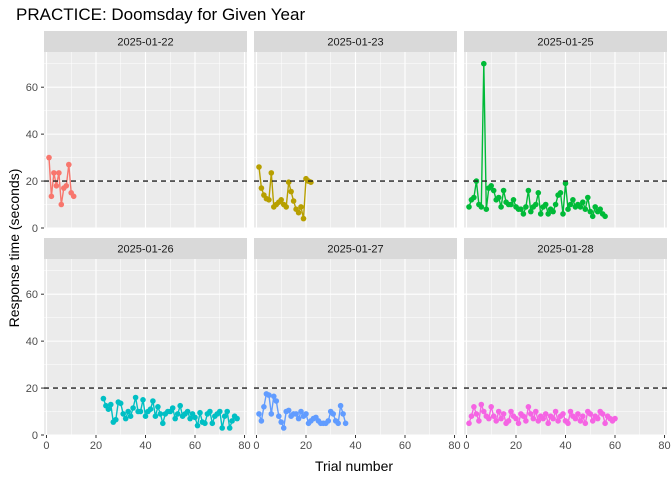 The width and height of the screenshot is (672, 480). Describe the element at coordinates (405, 446) in the screenshot. I see `x-tick-label: 60` at that location.